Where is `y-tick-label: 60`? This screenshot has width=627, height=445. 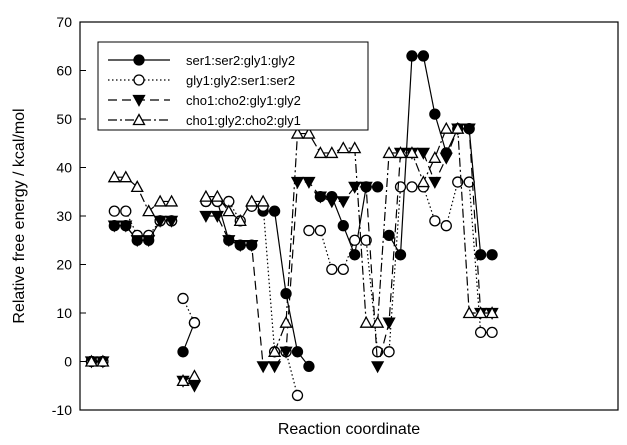 y-tick-label: 60 is located at coordinates (64, 71).